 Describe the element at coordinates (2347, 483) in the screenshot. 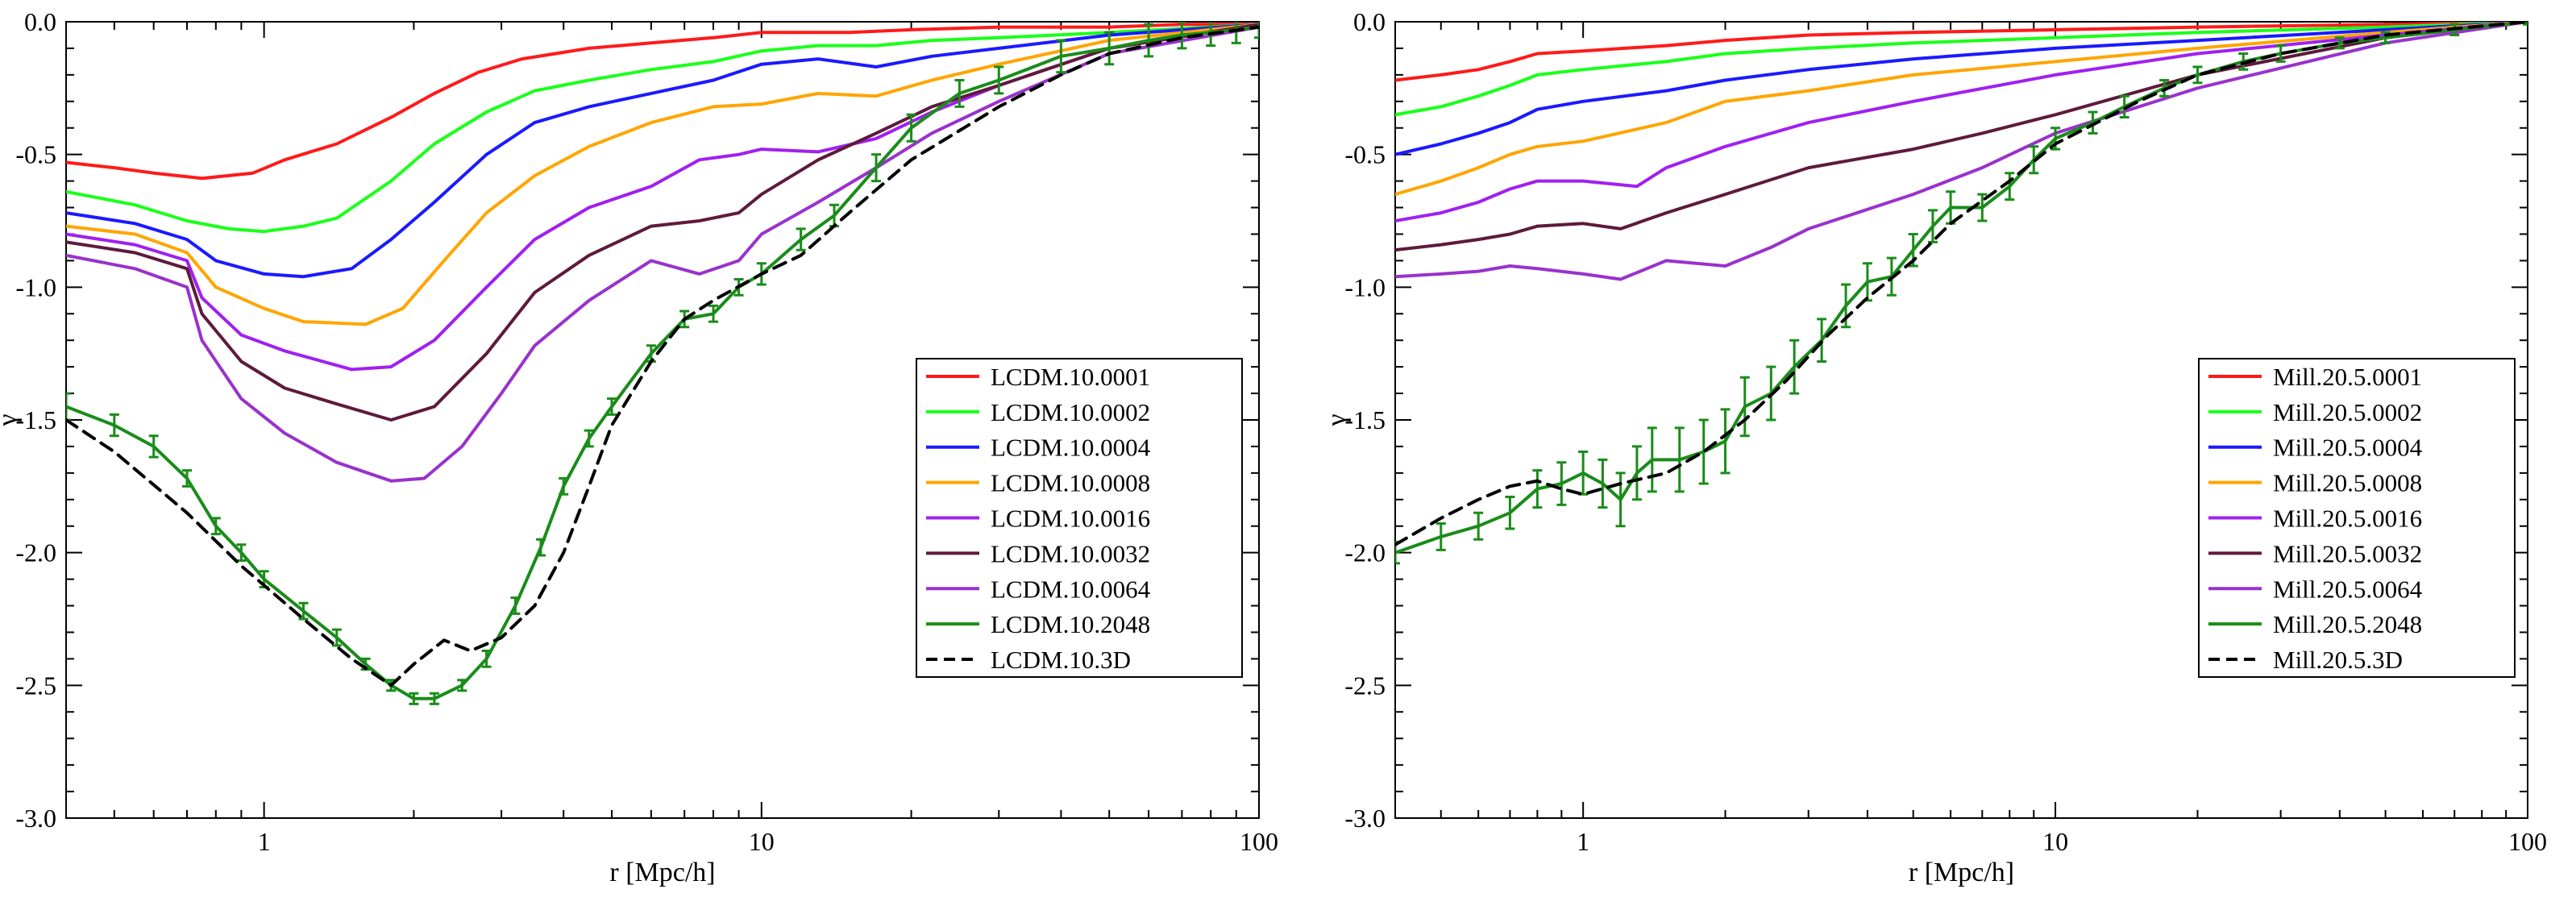

I see `legend-label: Mill.20.5.0008` at that location.